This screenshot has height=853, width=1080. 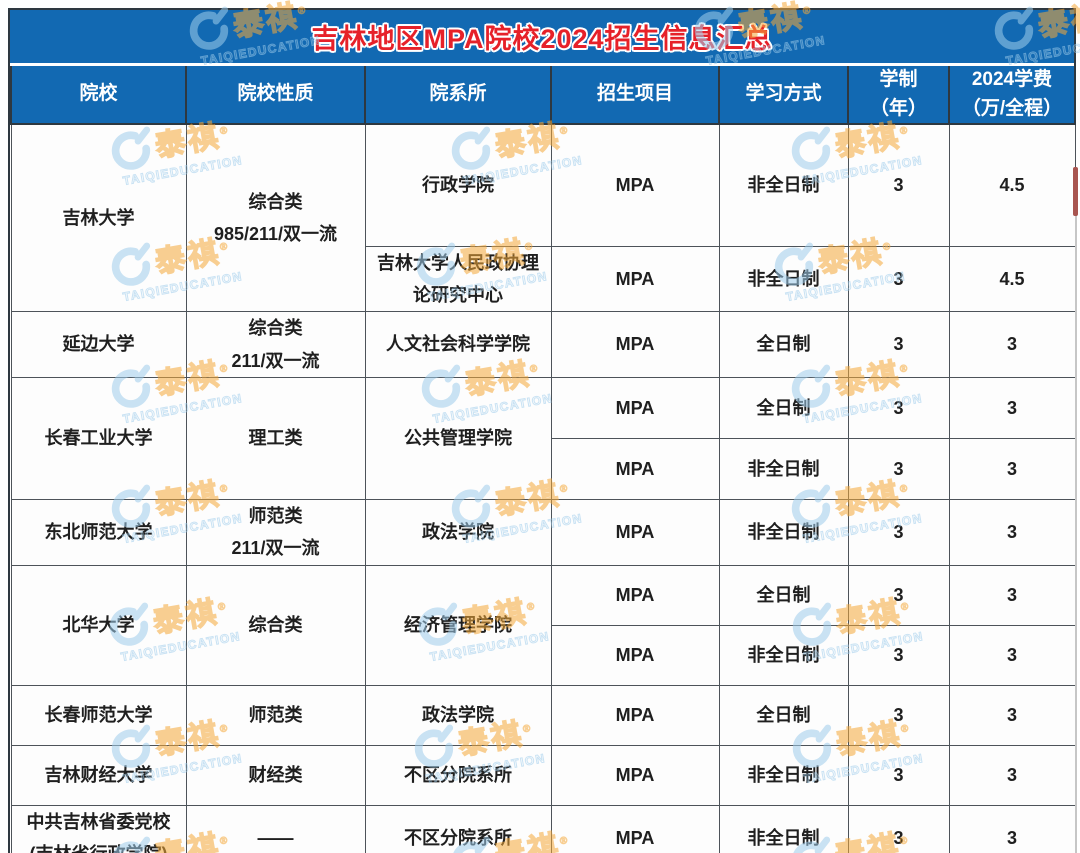 I want to click on table-row: 东北师范大学 师范类 211/双一流 政法学院 MPA 非全日制 3 3, so click(x=543, y=532).